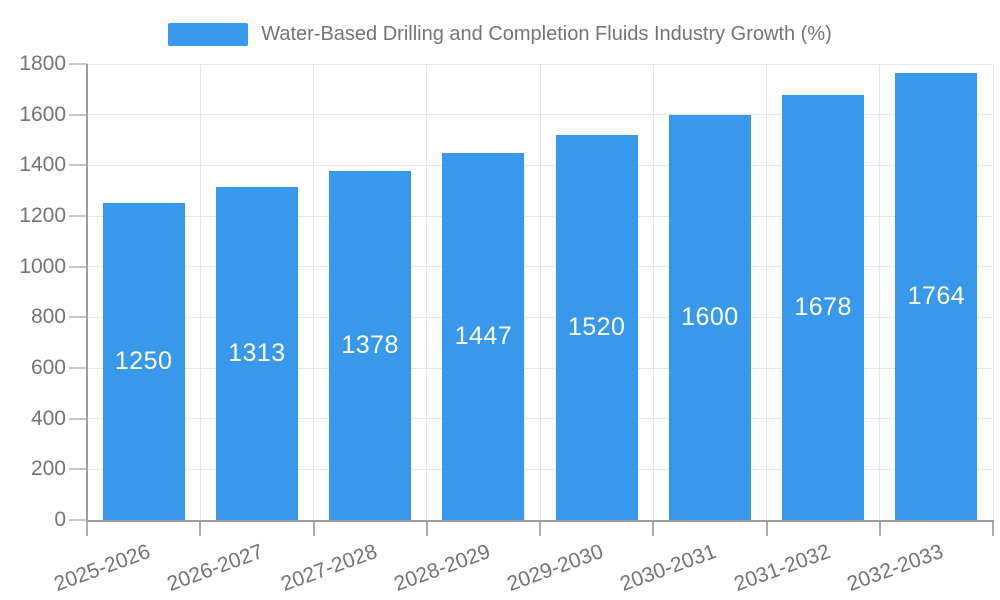 The width and height of the screenshot is (1000, 600). I want to click on bar-value-label: 1520, so click(596, 326).